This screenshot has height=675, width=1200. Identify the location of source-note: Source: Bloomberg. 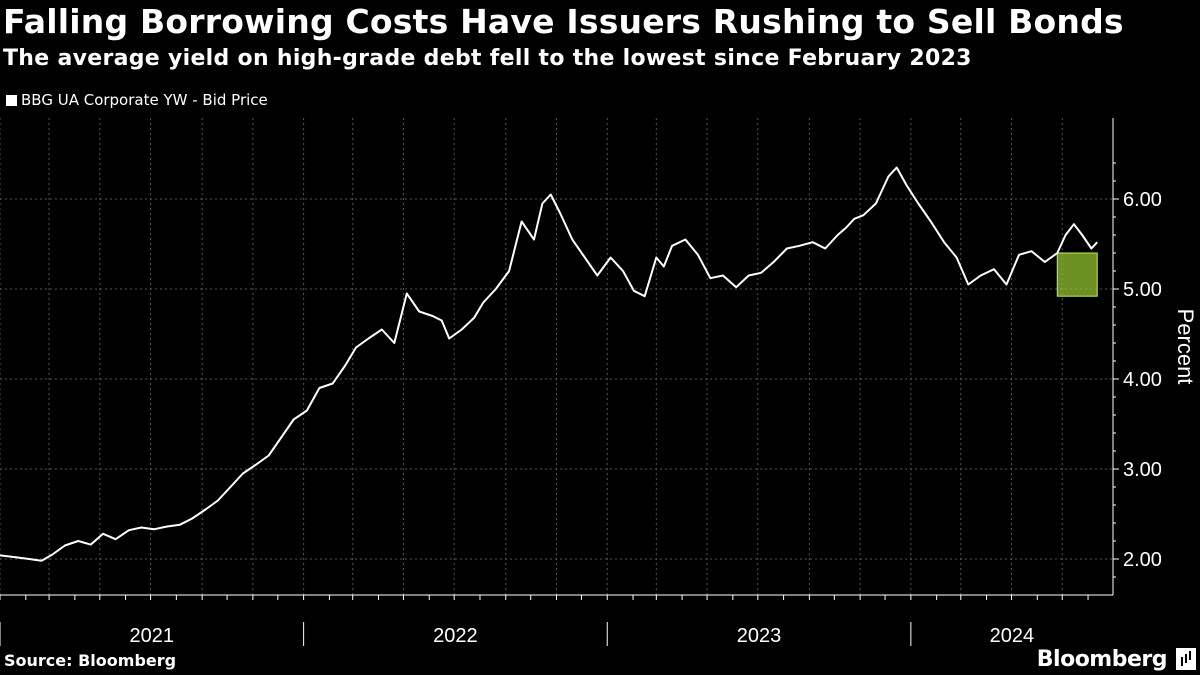
(90, 660).